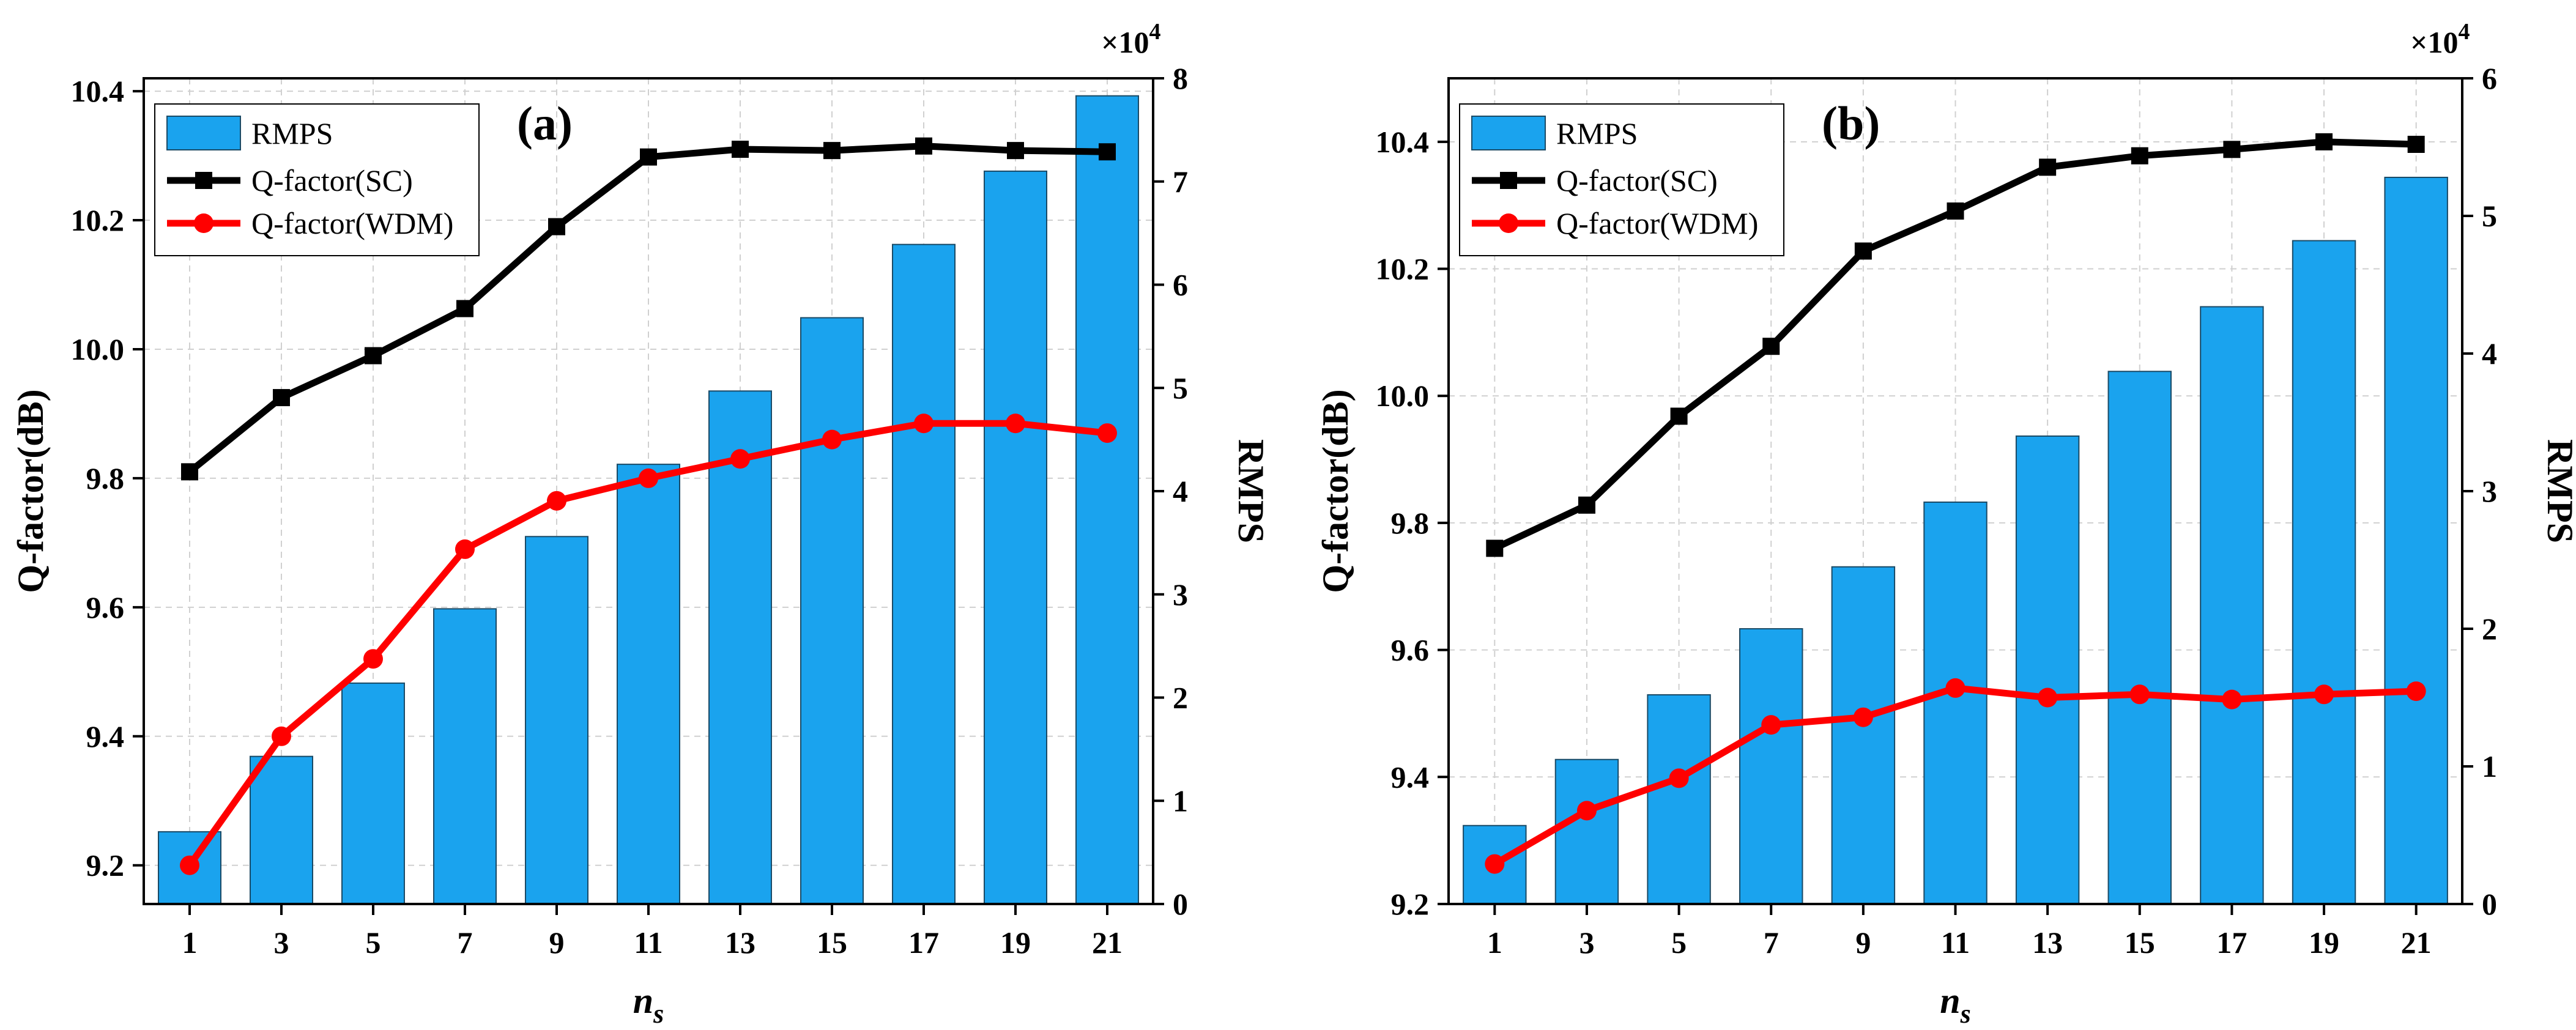 This screenshot has height=1030, width=2576. I want to click on legend-label-wdm: Q-factor(WDM), so click(352, 223).